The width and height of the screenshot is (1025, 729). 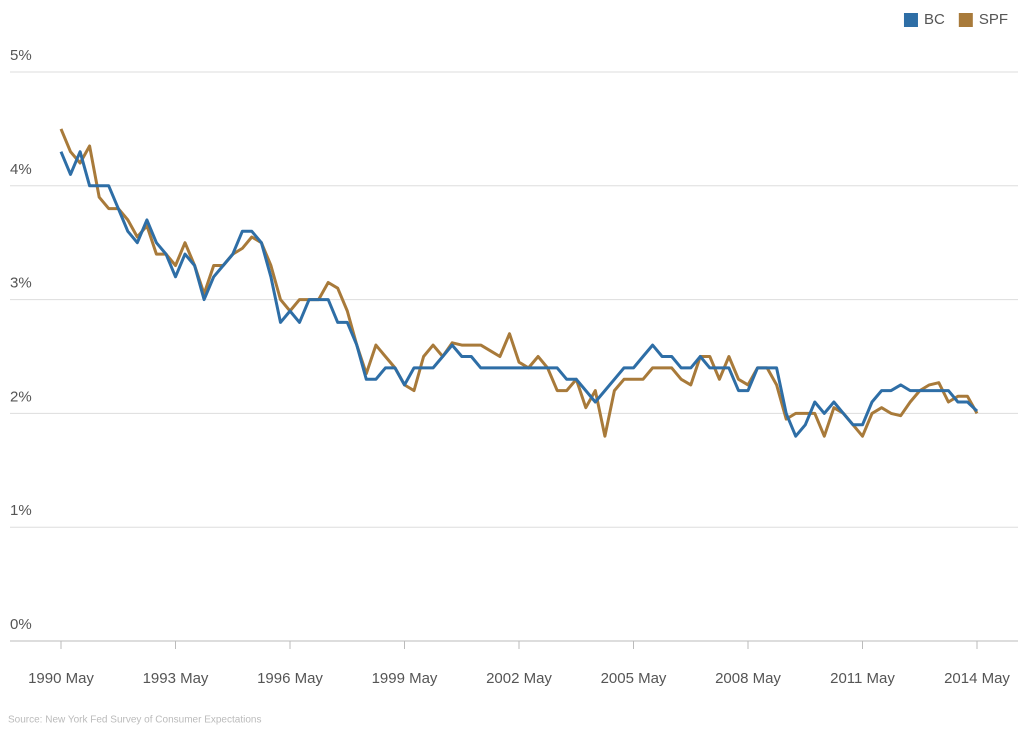 I want to click on y-tick-label: 1%, so click(x=21, y=510).